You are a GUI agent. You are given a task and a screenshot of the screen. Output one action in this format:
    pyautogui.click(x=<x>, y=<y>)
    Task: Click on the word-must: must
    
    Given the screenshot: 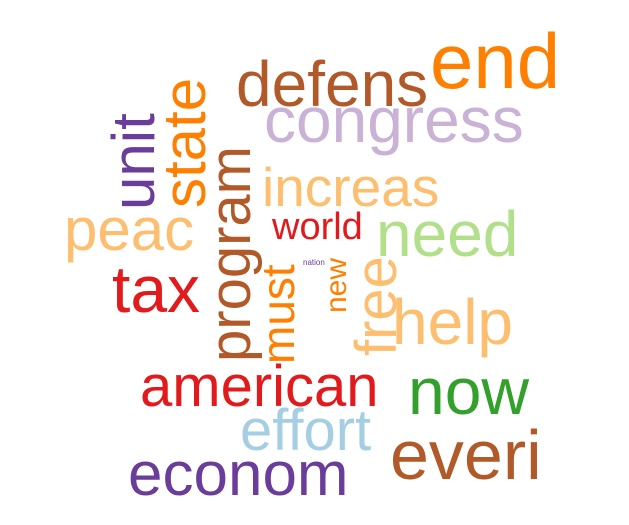 What is the action you would take?
    pyautogui.click(x=278, y=314)
    